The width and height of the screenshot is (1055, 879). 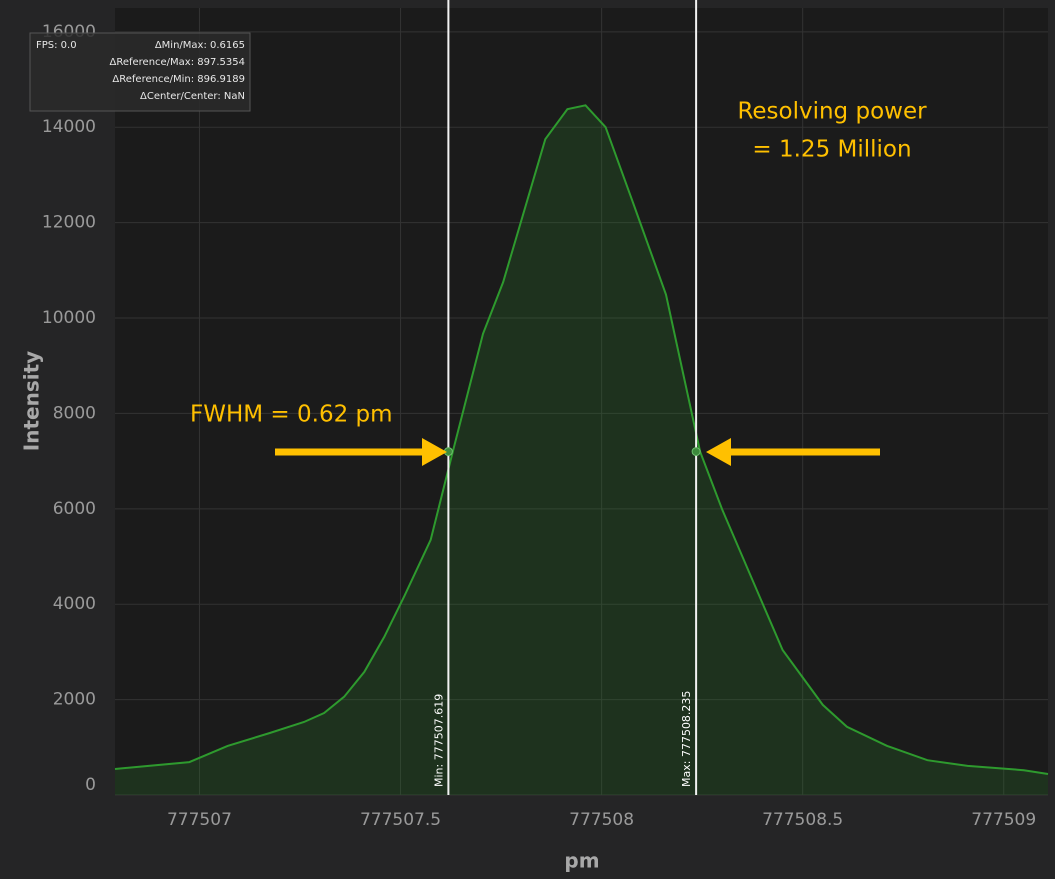 I want to click on x-tick-label: 777508, so click(x=601, y=820).